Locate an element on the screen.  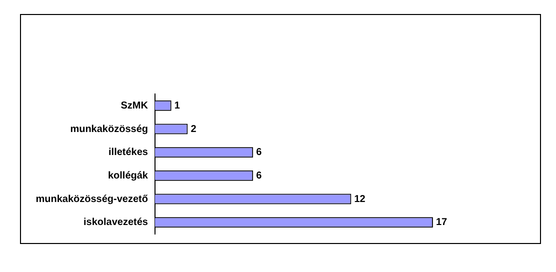
y-tick-label: munkaközösség is located at coordinates (109, 129).